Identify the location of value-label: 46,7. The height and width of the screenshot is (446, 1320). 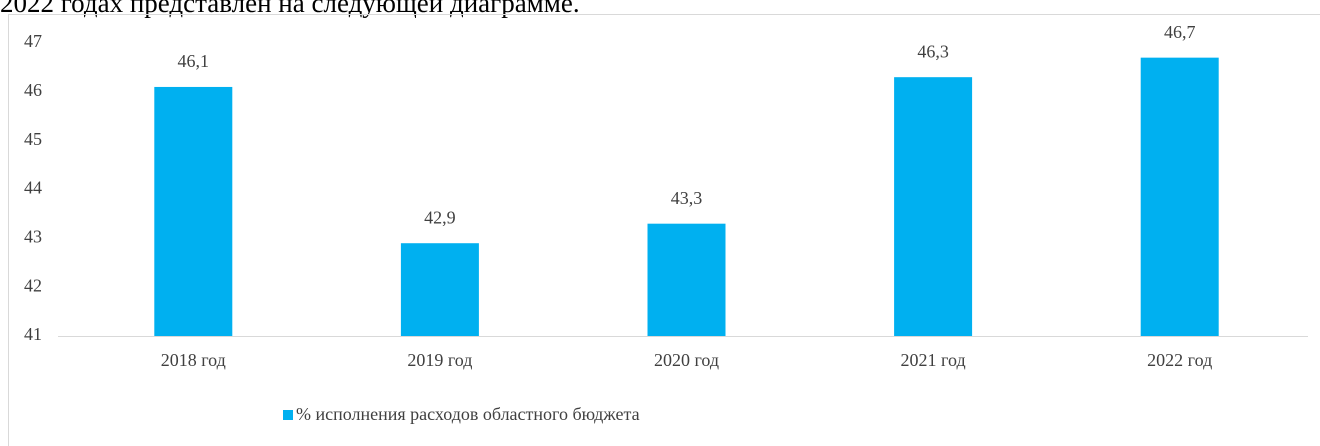
(1180, 32).